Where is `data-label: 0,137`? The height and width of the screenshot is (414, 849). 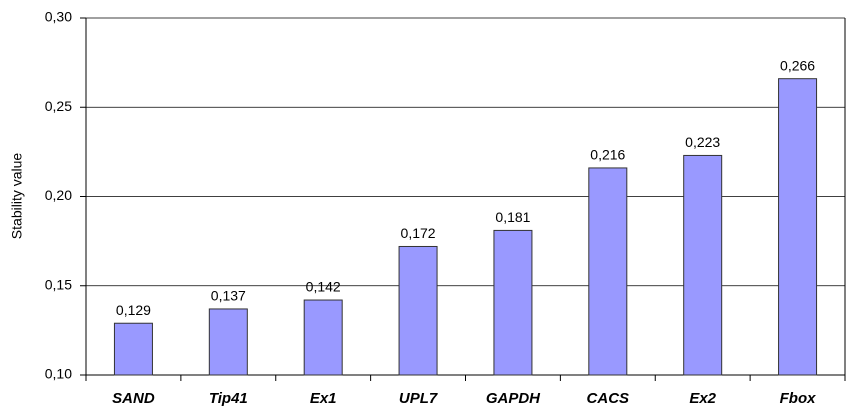 data-label: 0,137 is located at coordinates (228, 296).